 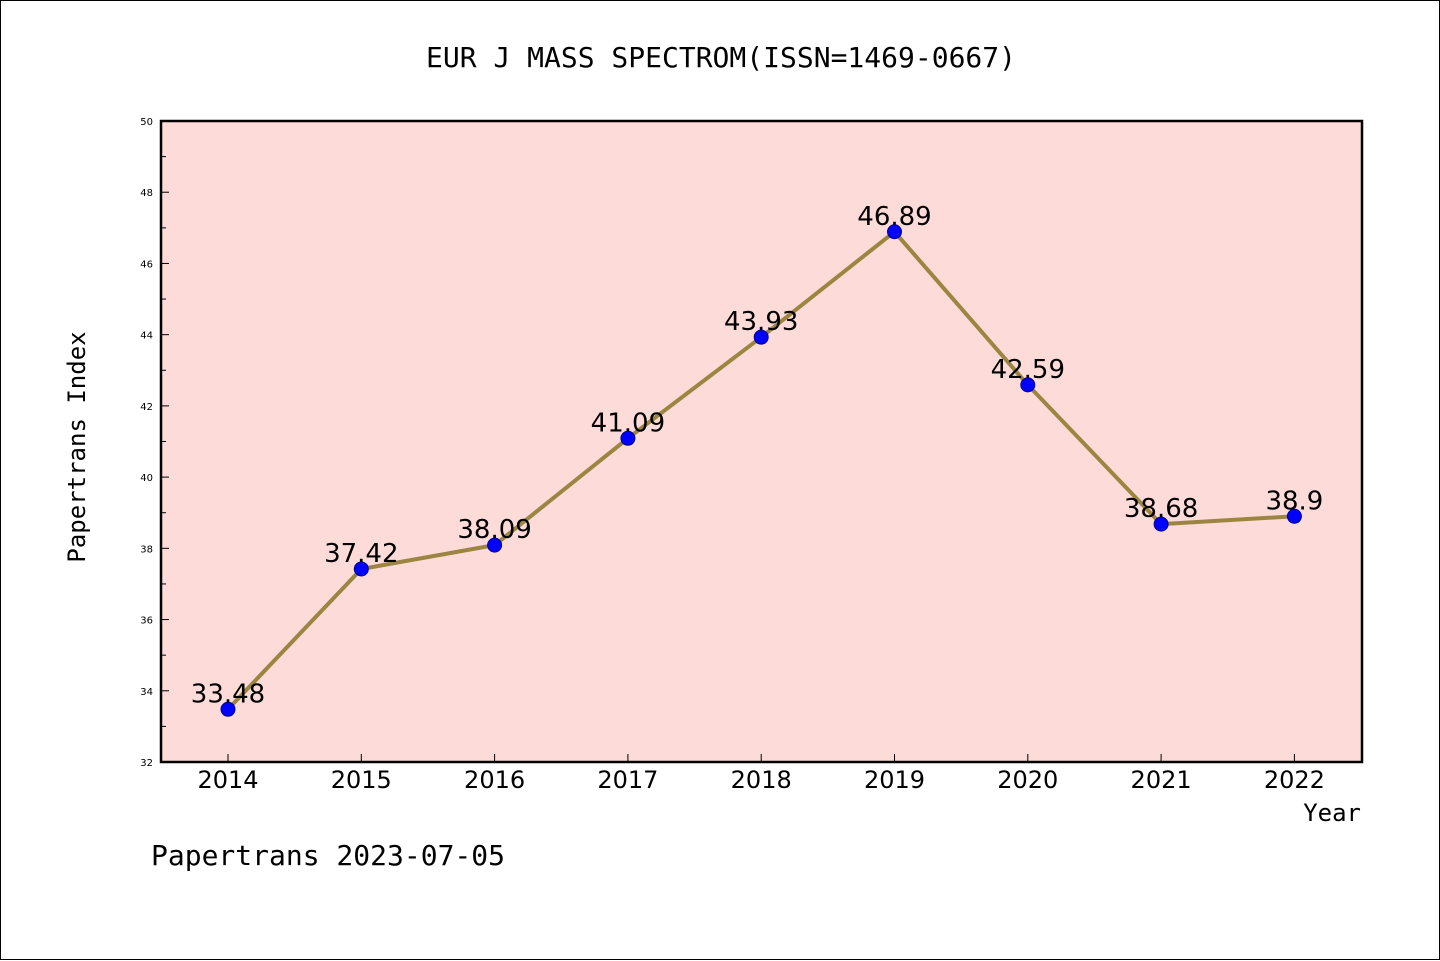 What do you see at coordinates (146, 763) in the screenshot?
I see `y-tick-label: 32` at bounding box center [146, 763].